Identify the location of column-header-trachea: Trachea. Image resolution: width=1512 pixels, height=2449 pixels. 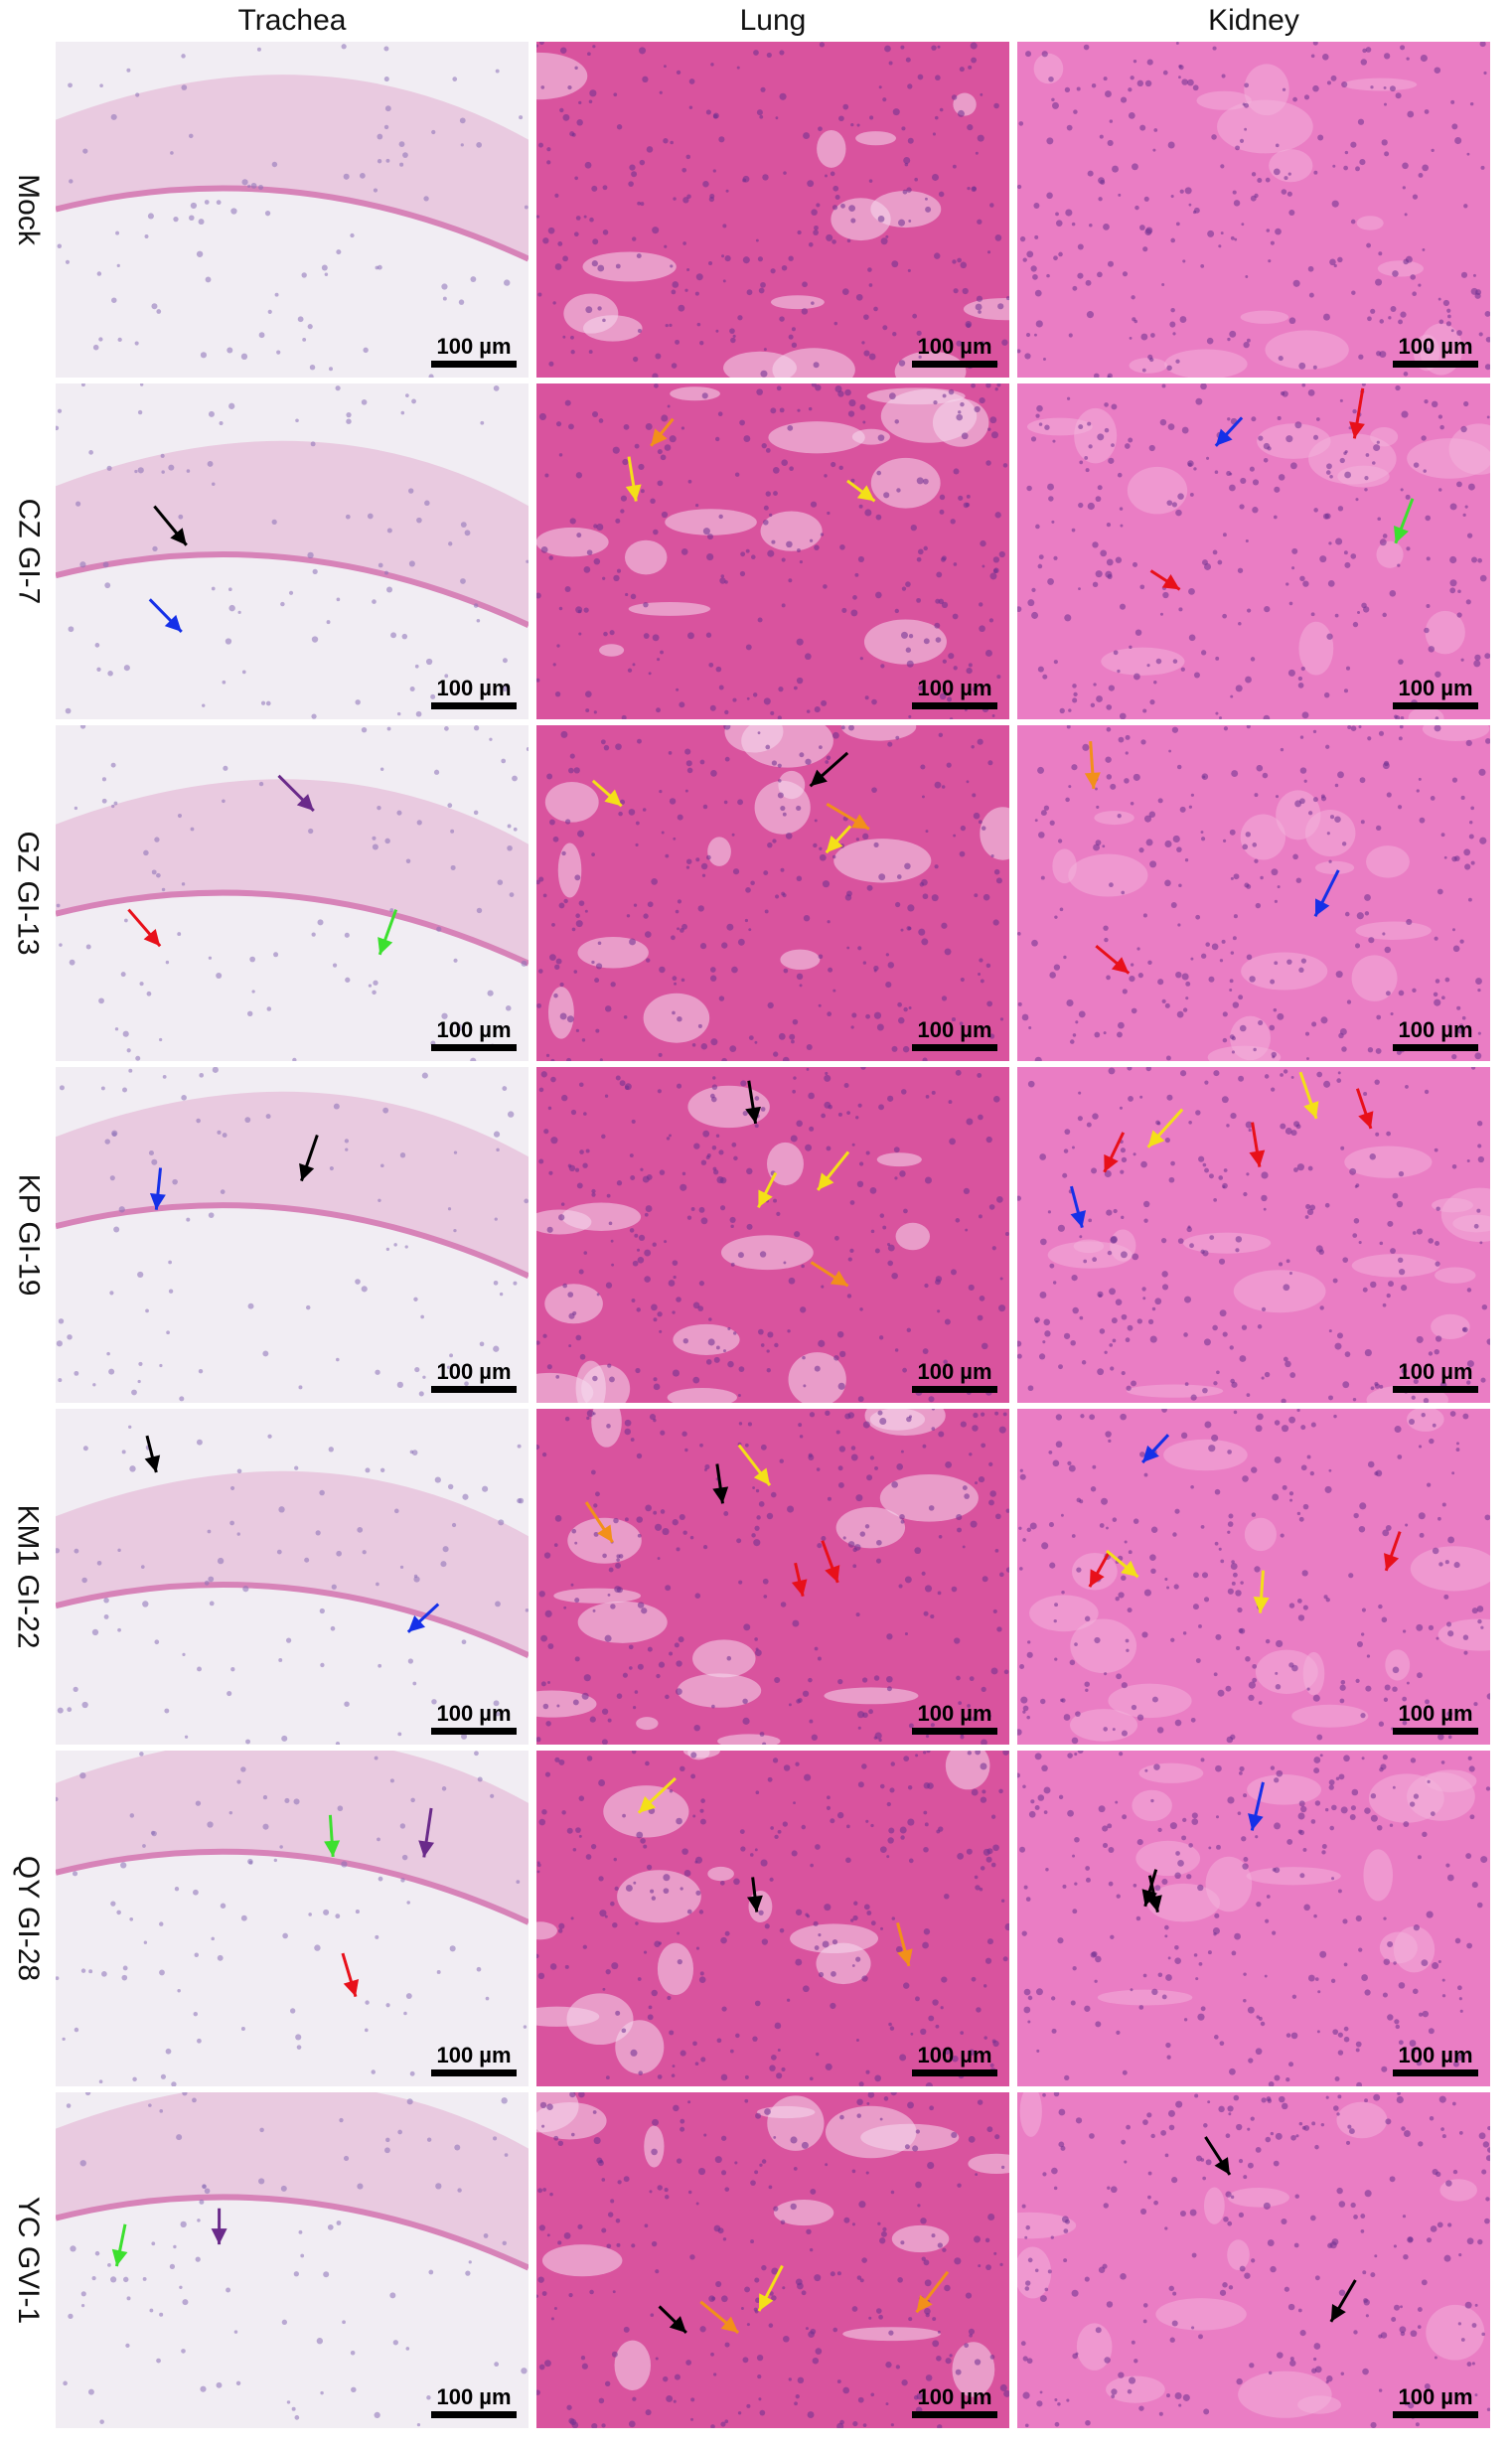
(292, 21).